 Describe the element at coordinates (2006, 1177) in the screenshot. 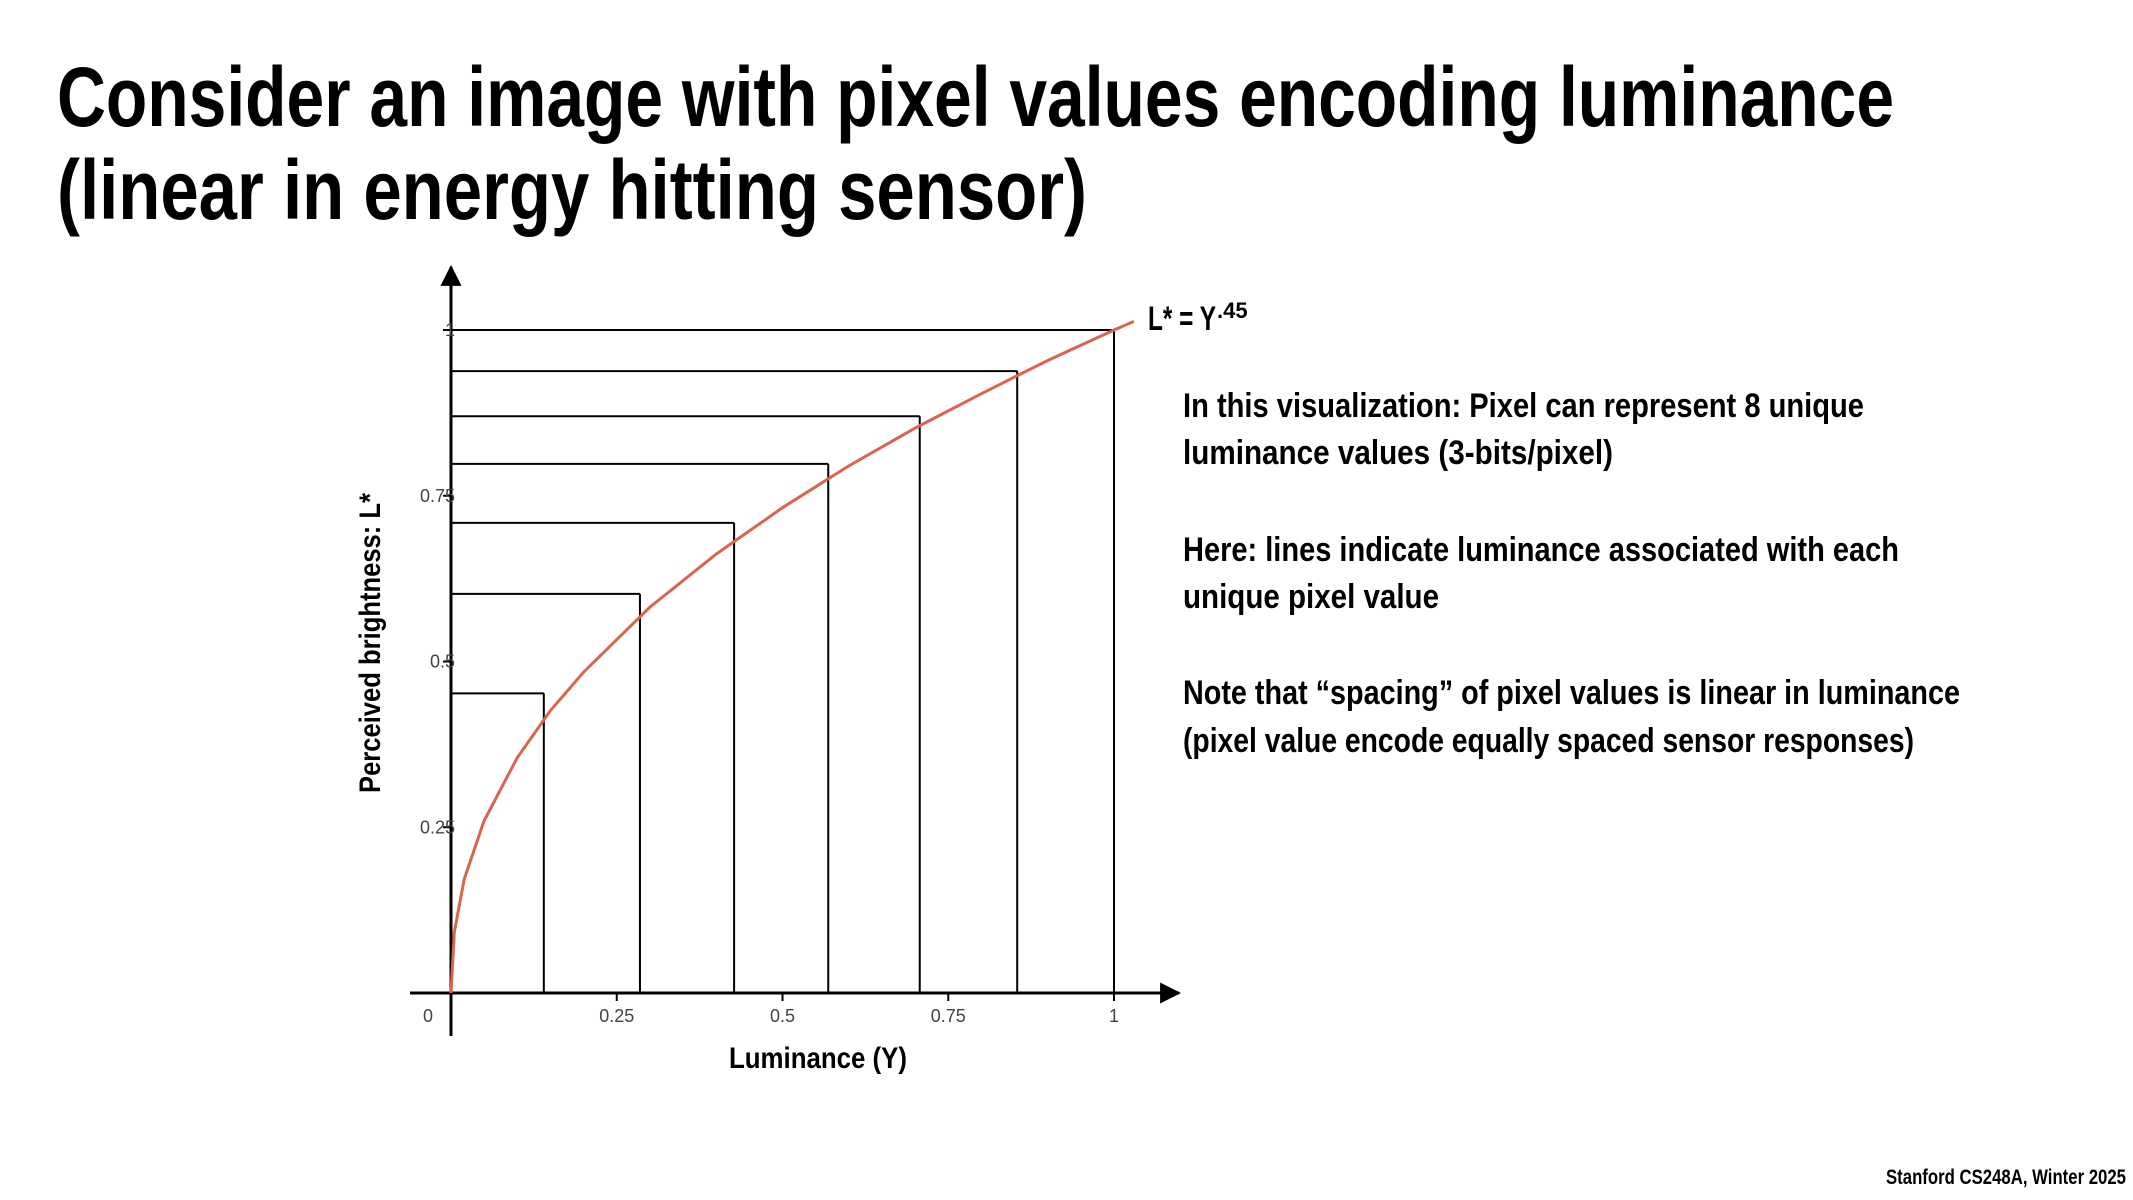

I see `footer: Stanford CS248A, Winter 2025` at that location.